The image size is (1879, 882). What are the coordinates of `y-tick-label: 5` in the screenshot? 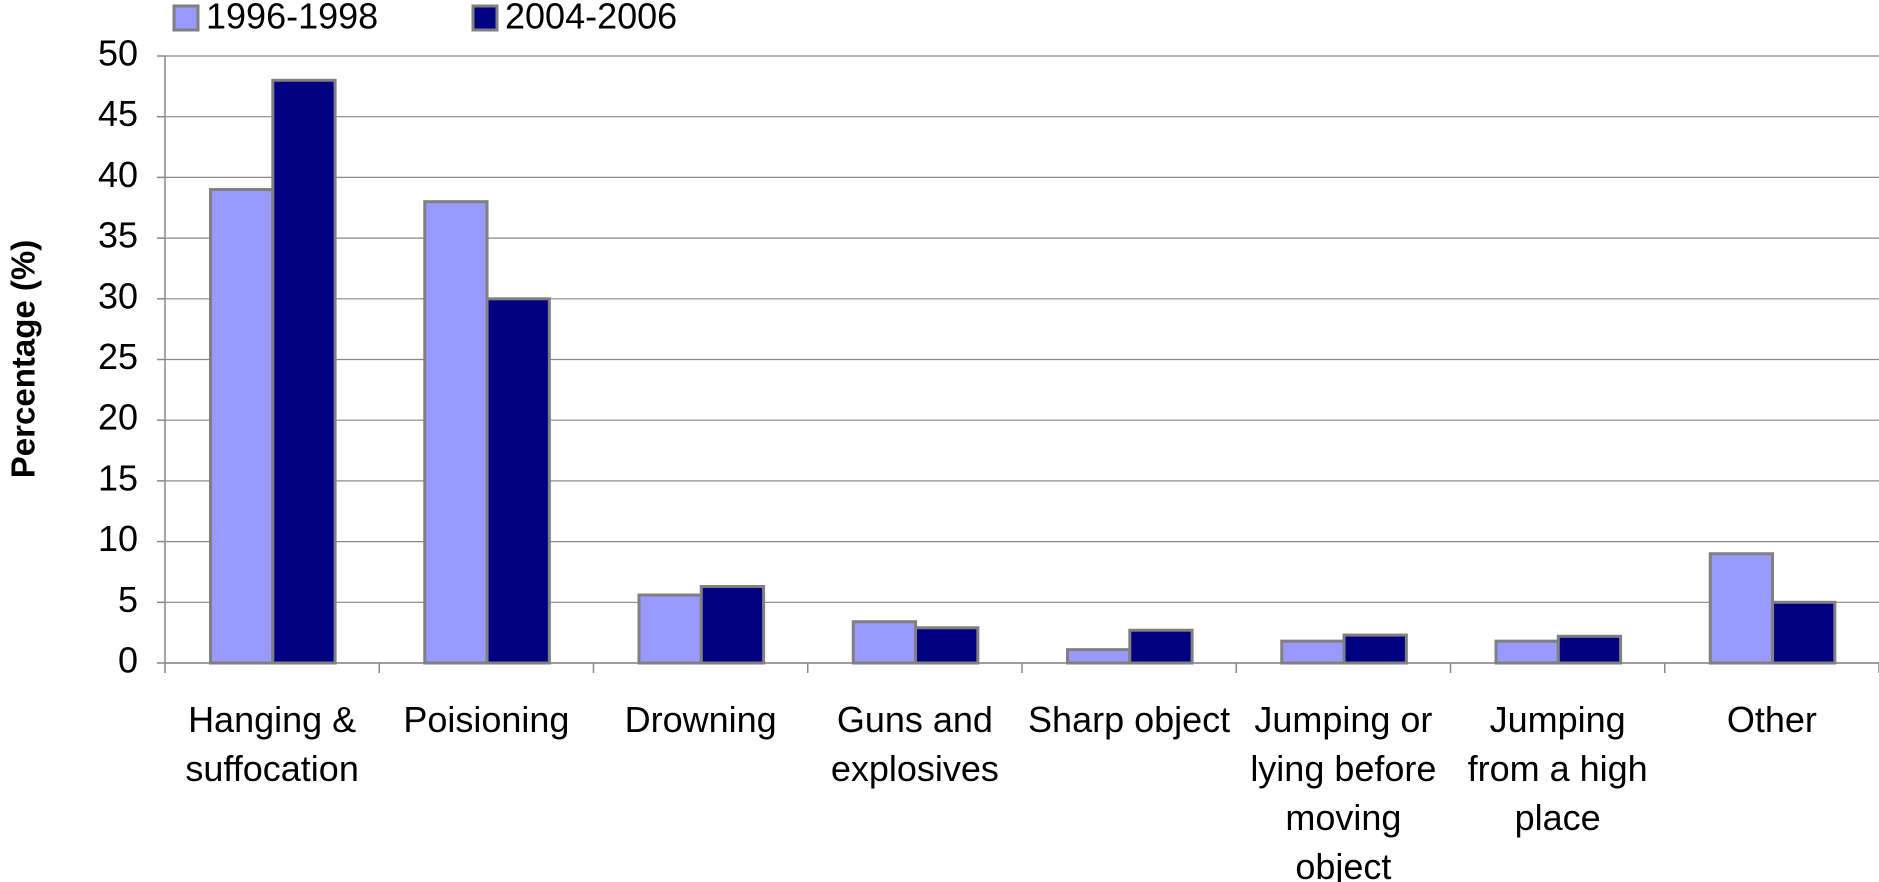 It's located at (128, 599).